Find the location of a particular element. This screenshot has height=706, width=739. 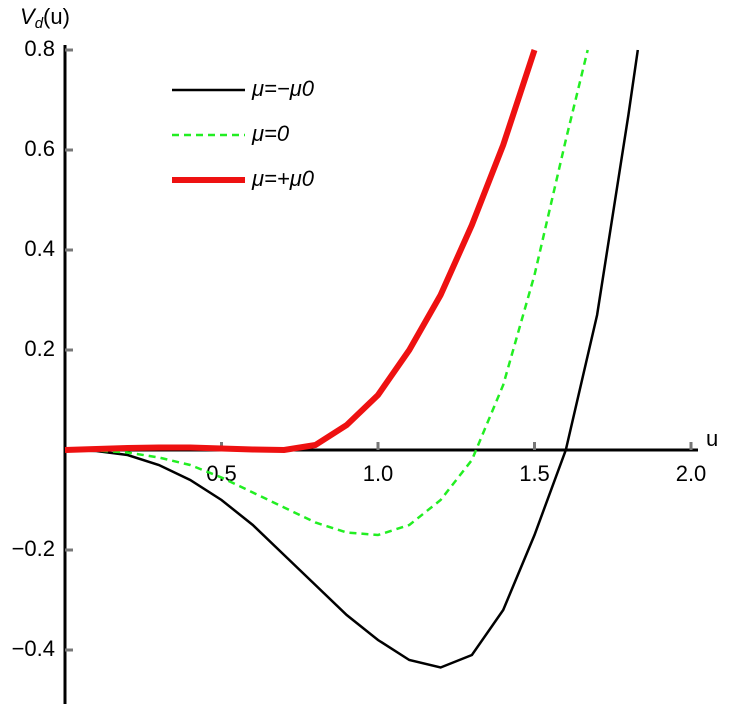

y-tick-label: −0.4 is located at coordinates (33, 648).